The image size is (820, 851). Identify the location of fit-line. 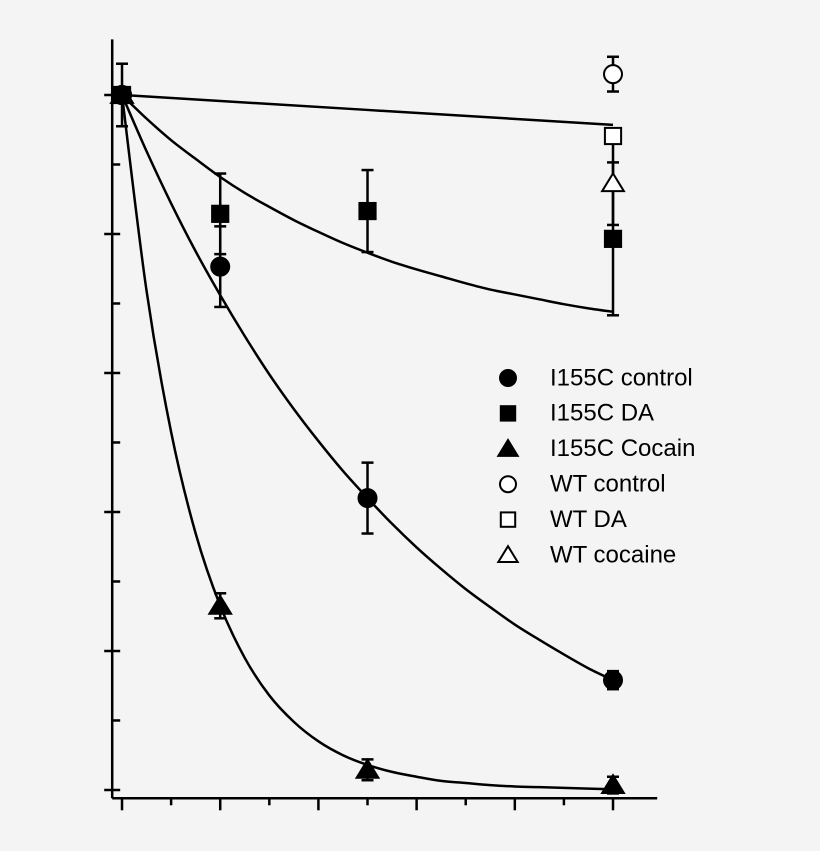
(367, 110).